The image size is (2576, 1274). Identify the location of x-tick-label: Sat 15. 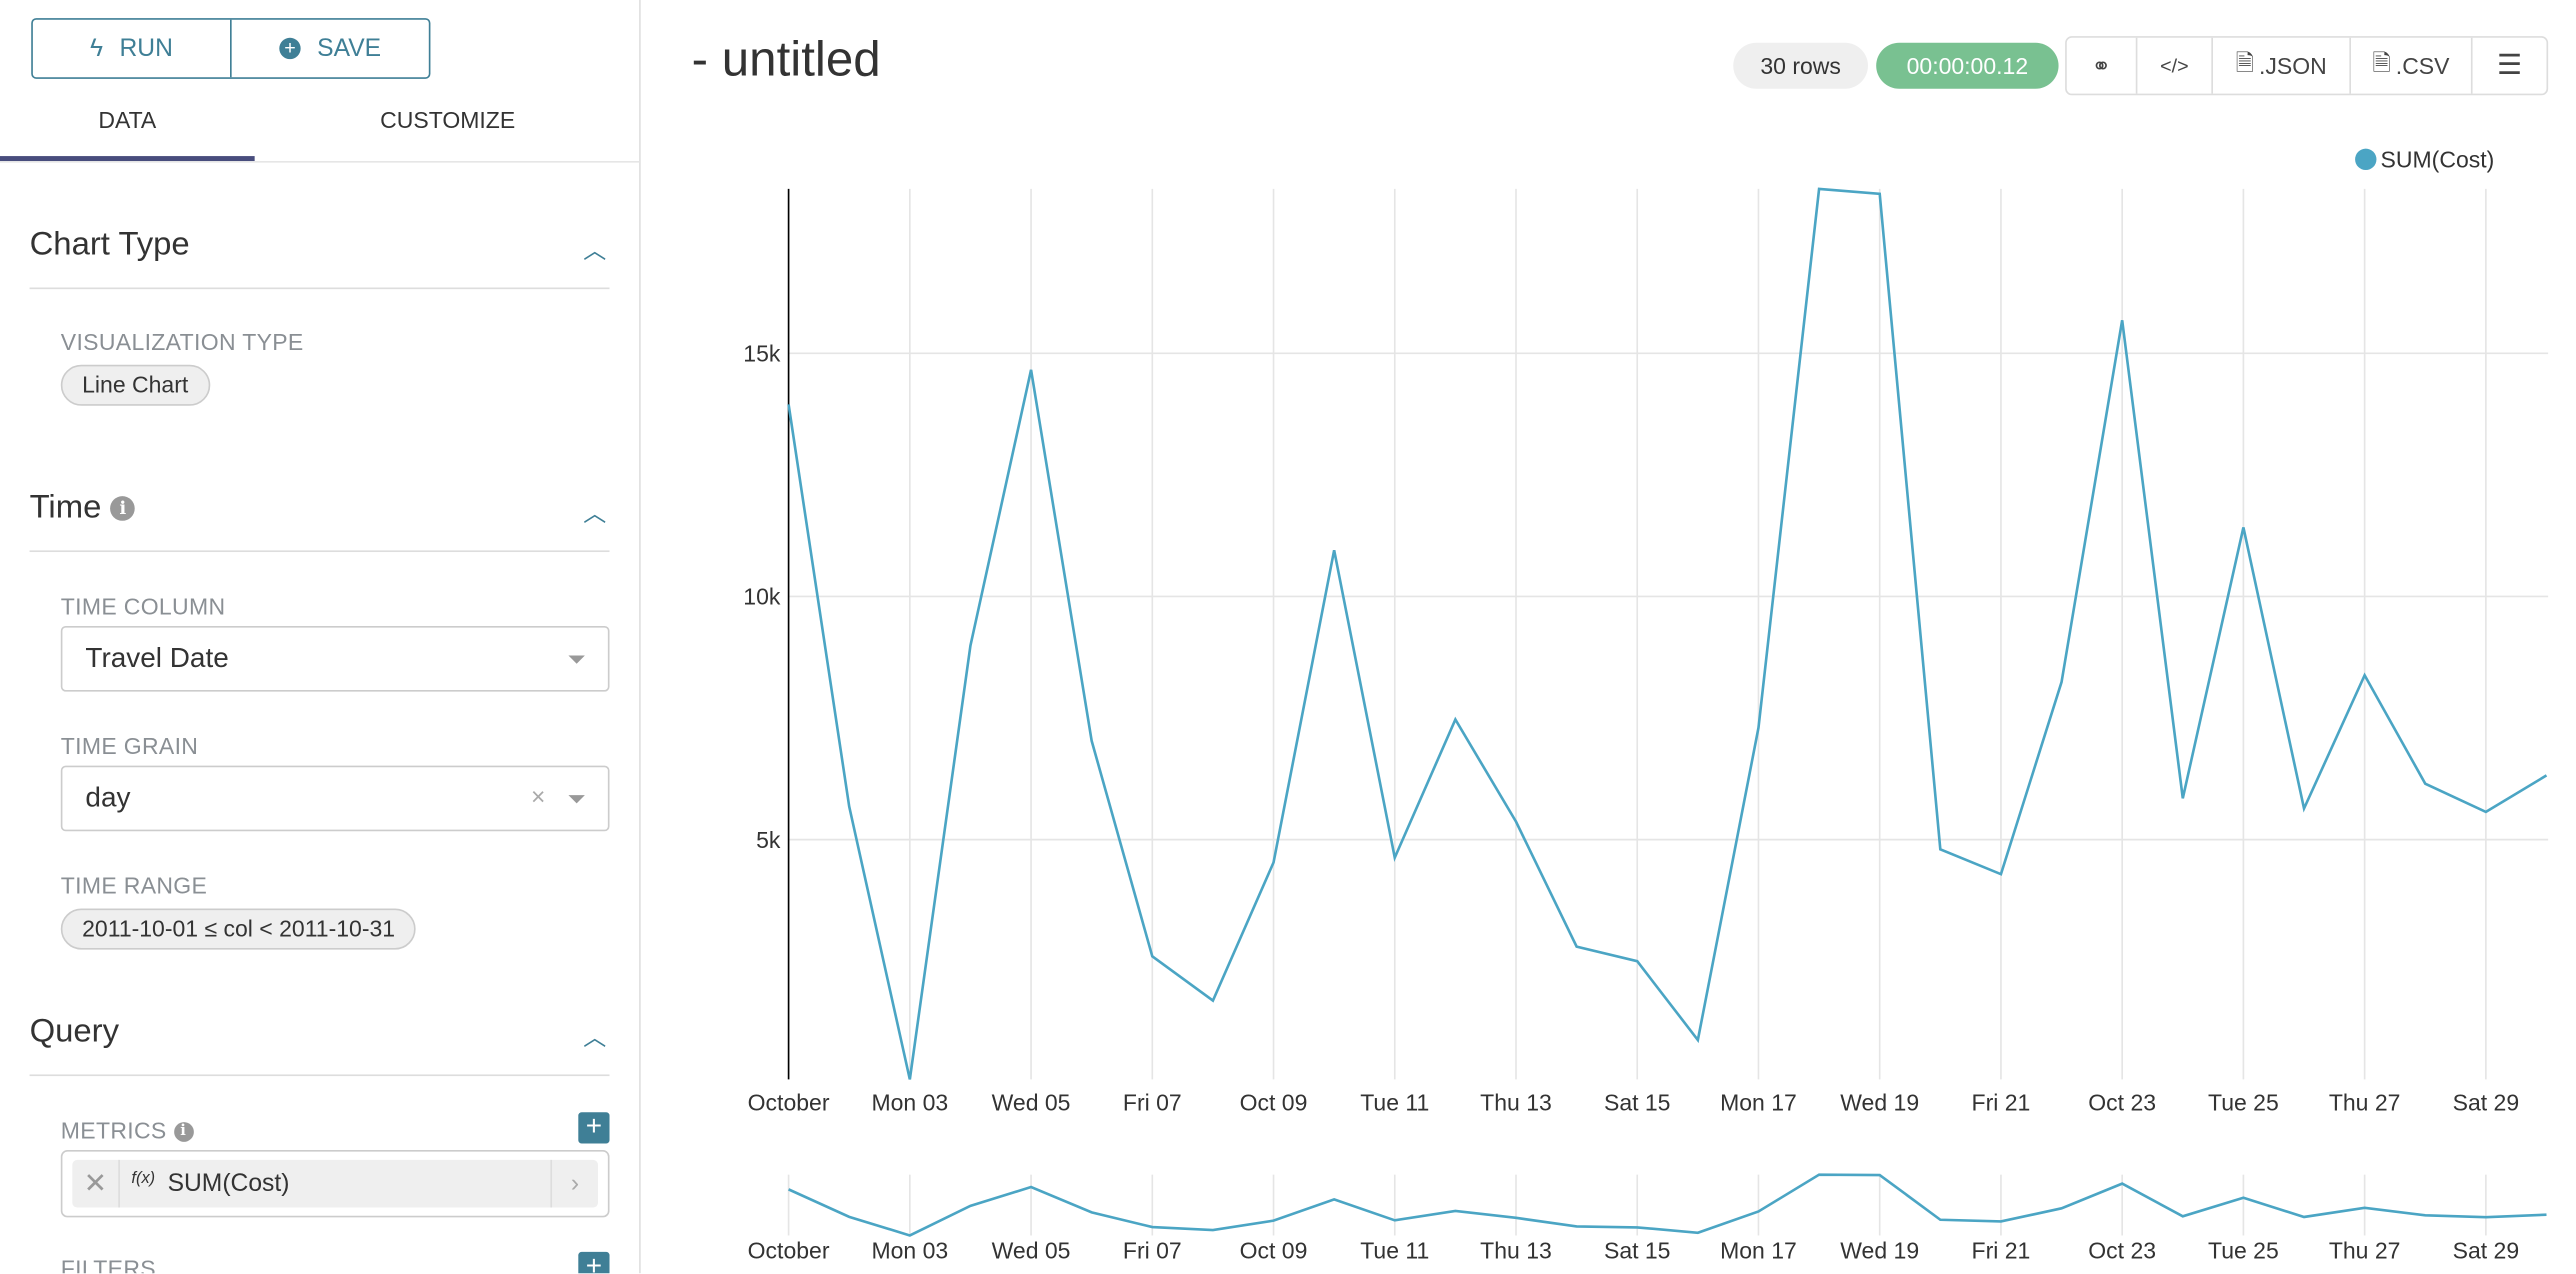
(1637, 1103).